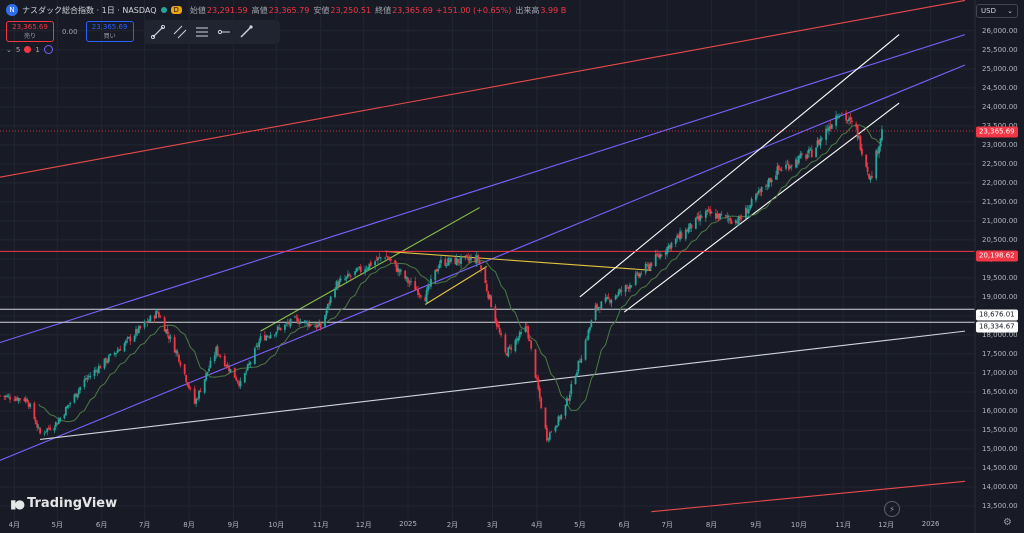 The image size is (1024, 533). I want to click on price-tick-label: 20,500.00, so click(1000, 239).